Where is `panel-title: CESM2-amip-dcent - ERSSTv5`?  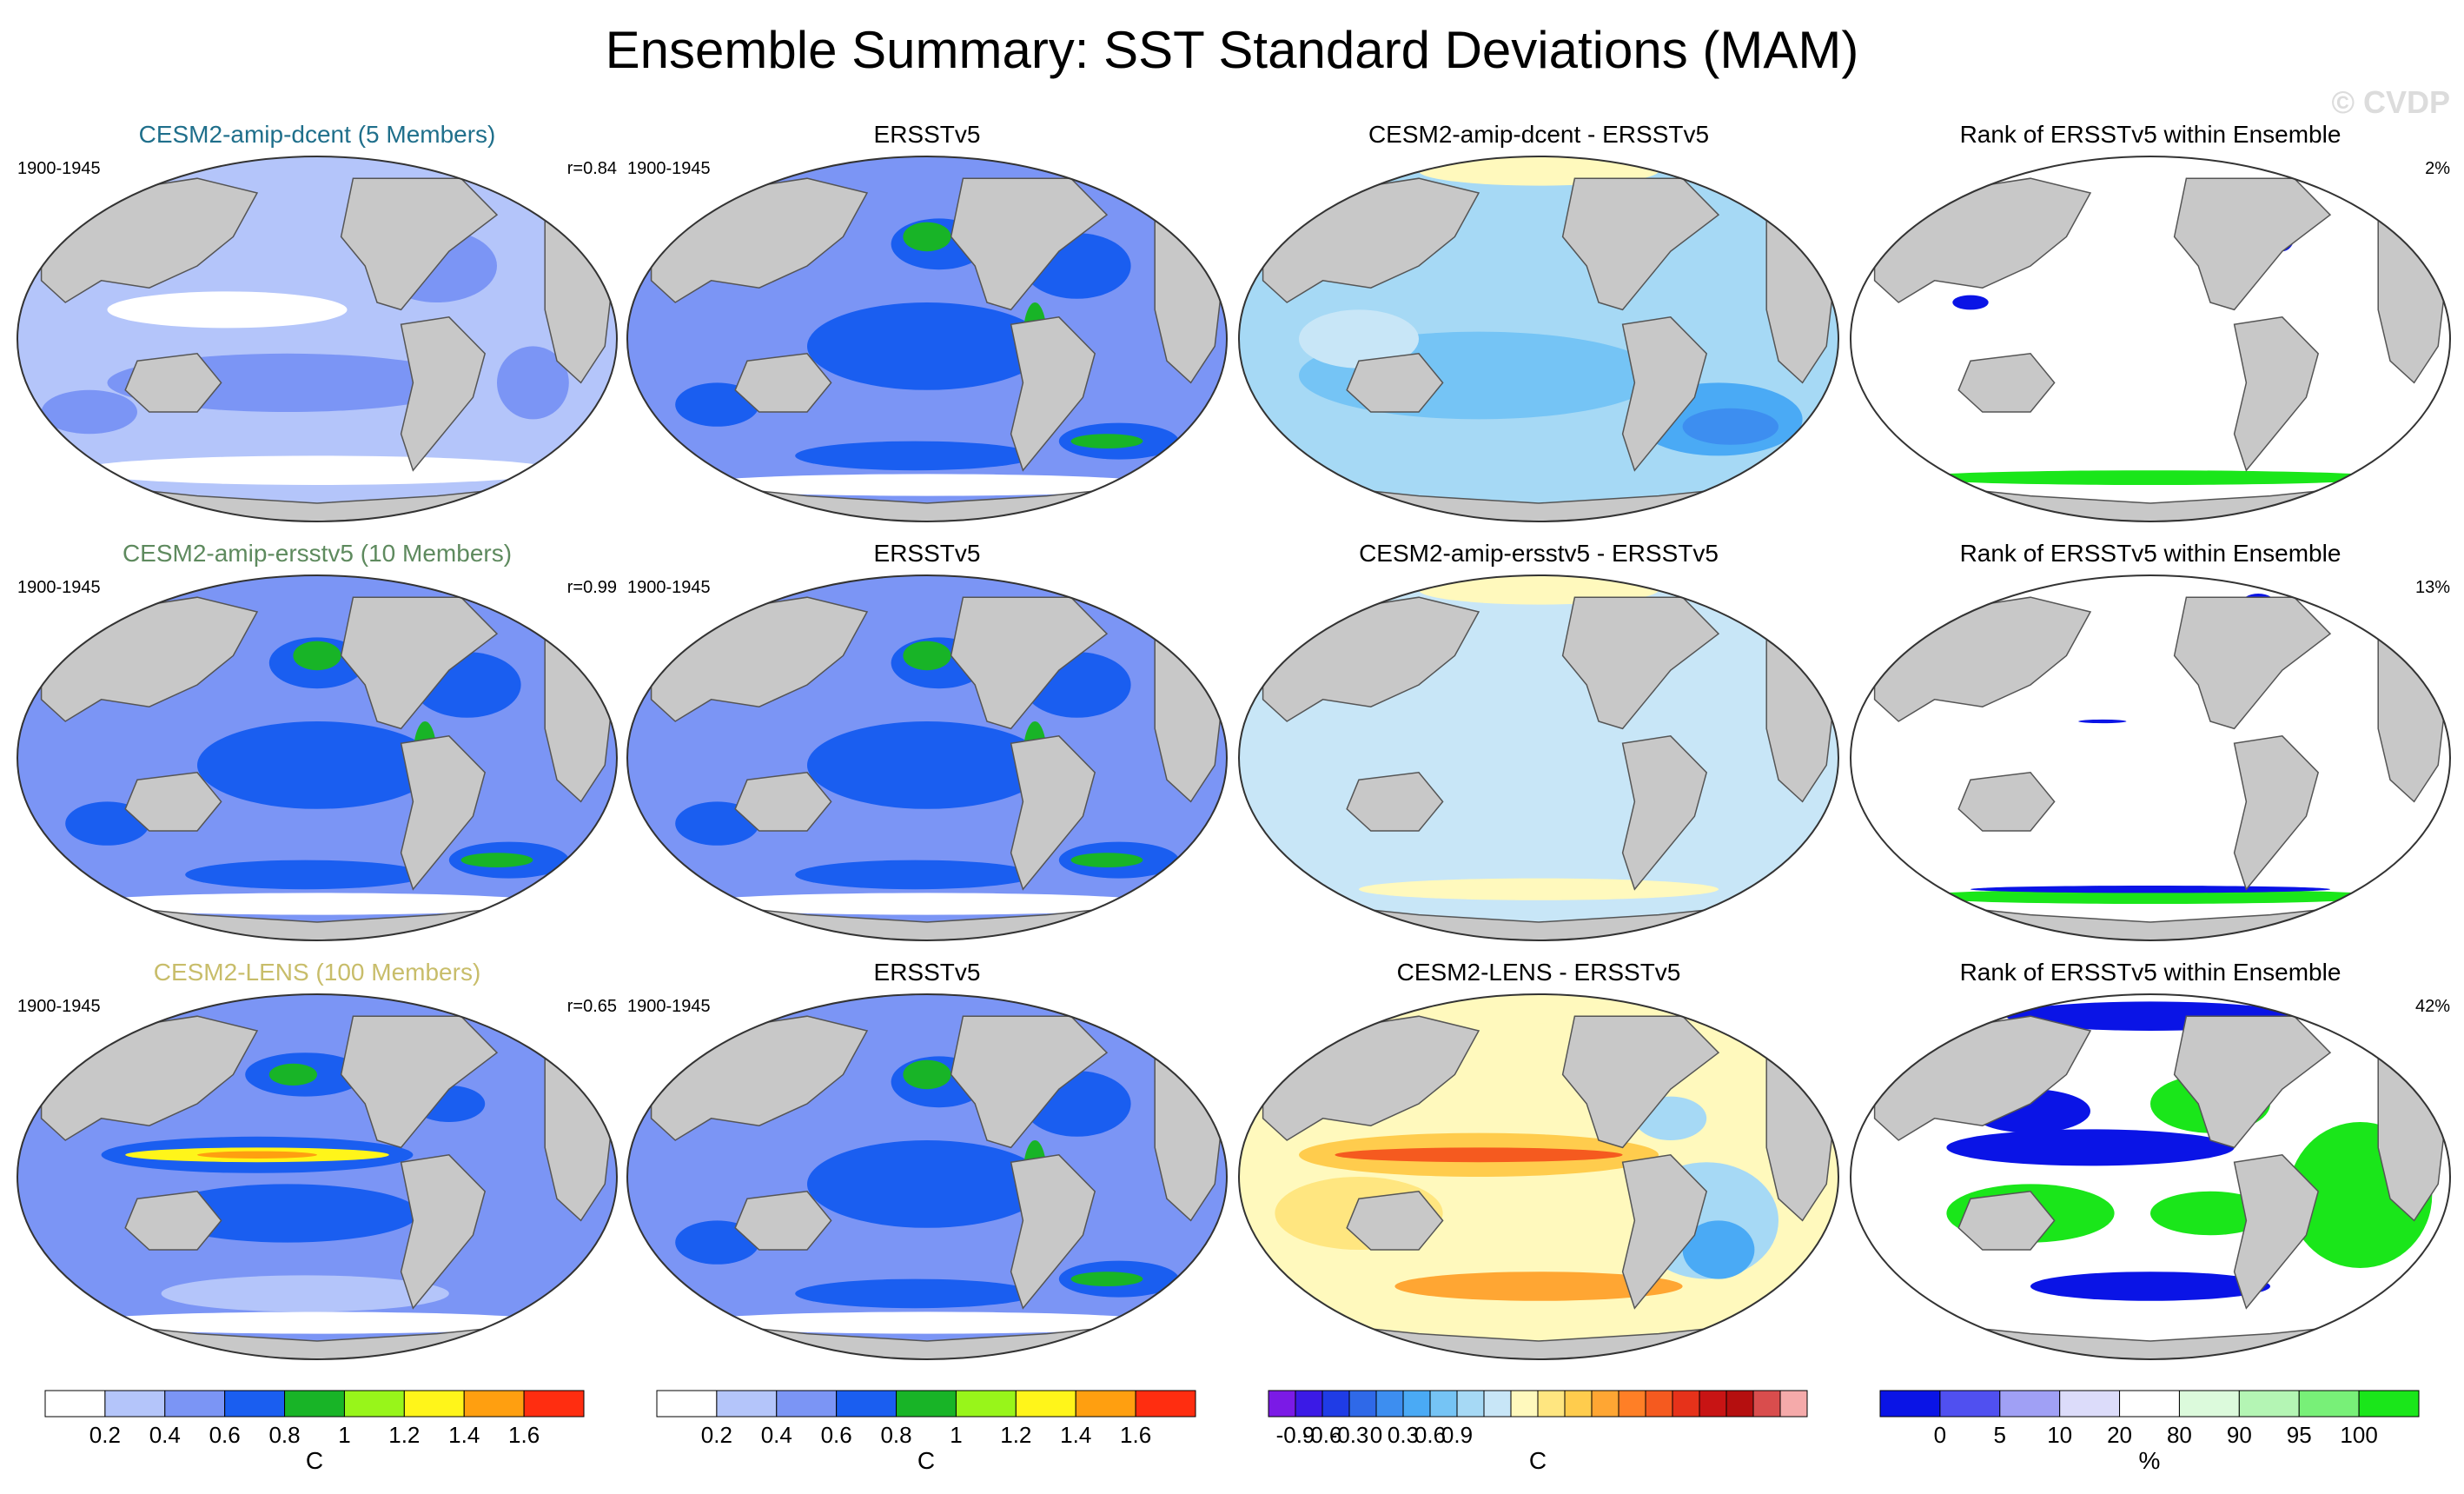
panel-title: CESM2-amip-dcent - ERSSTv5 is located at coordinates (1538, 134).